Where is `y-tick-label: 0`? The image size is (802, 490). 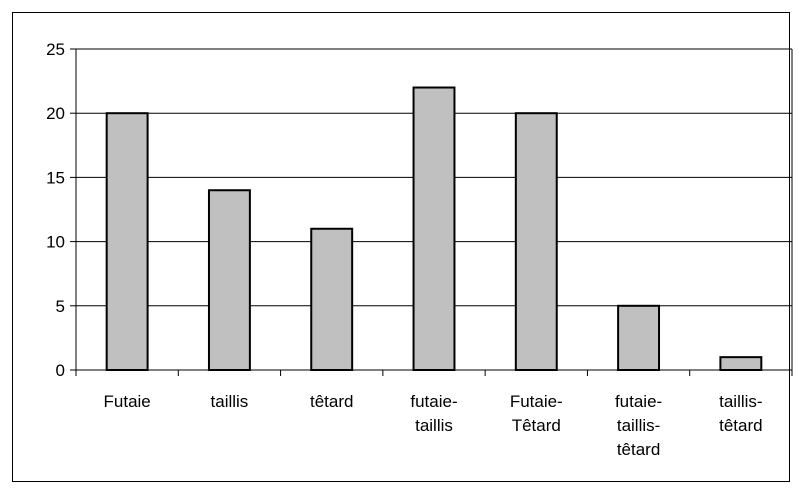
y-tick-label: 0 is located at coordinates (60, 370).